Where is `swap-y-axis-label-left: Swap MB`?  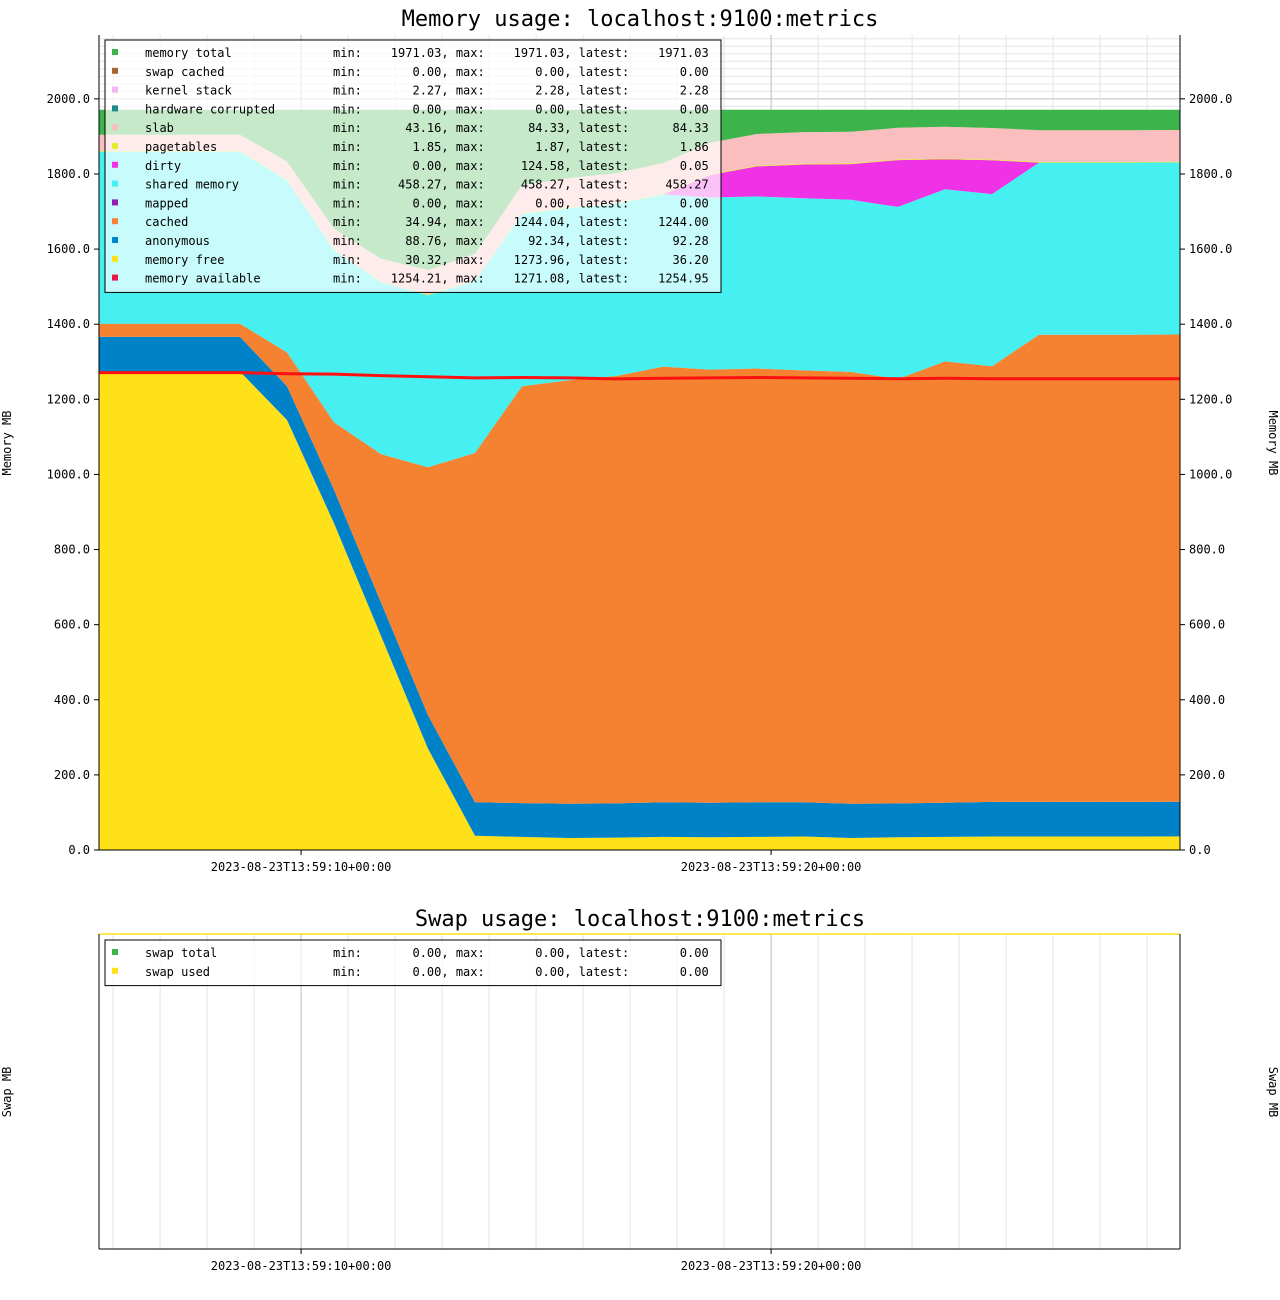
swap-y-axis-label-left: Swap MB is located at coordinates (7, 1092).